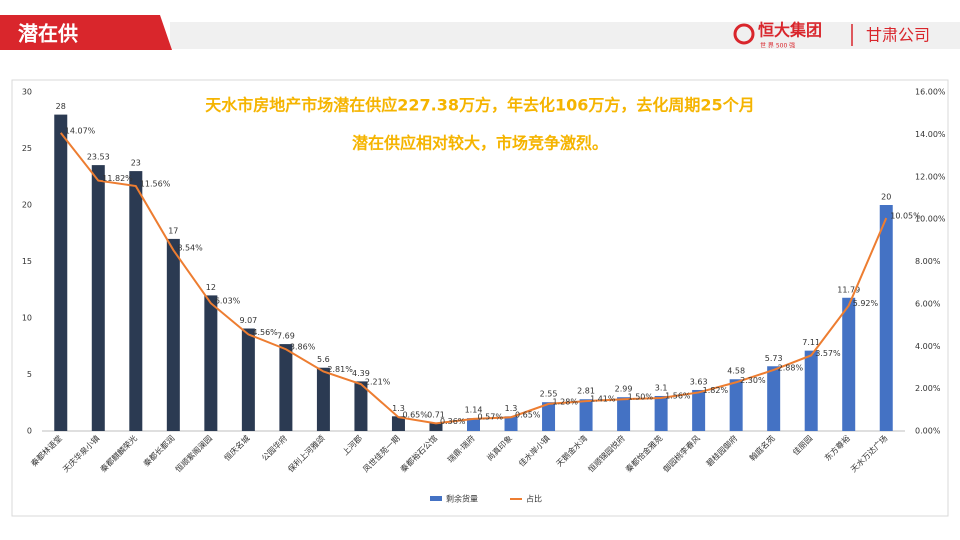 This screenshot has width=960, height=540. What do you see at coordinates (868, 453) in the screenshot?
I see `x-tick-label: 天水万达广场` at bounding box center [868, 453].